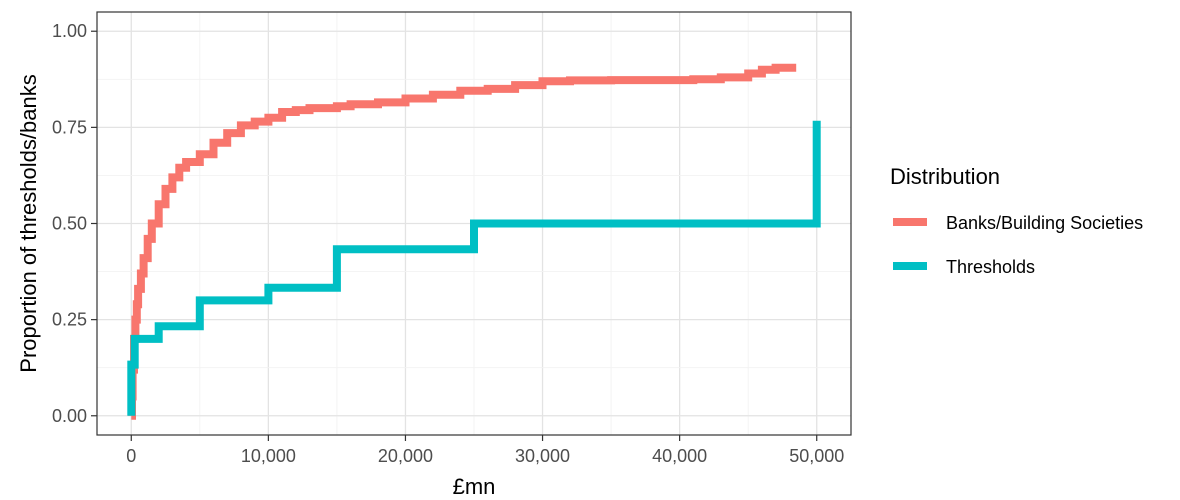 The image size is (1180, 500). What do you see at coordinates (679, 456) in the screenshot?
I see `x-tick-label: 40,000` at bounding box center [679, 456].